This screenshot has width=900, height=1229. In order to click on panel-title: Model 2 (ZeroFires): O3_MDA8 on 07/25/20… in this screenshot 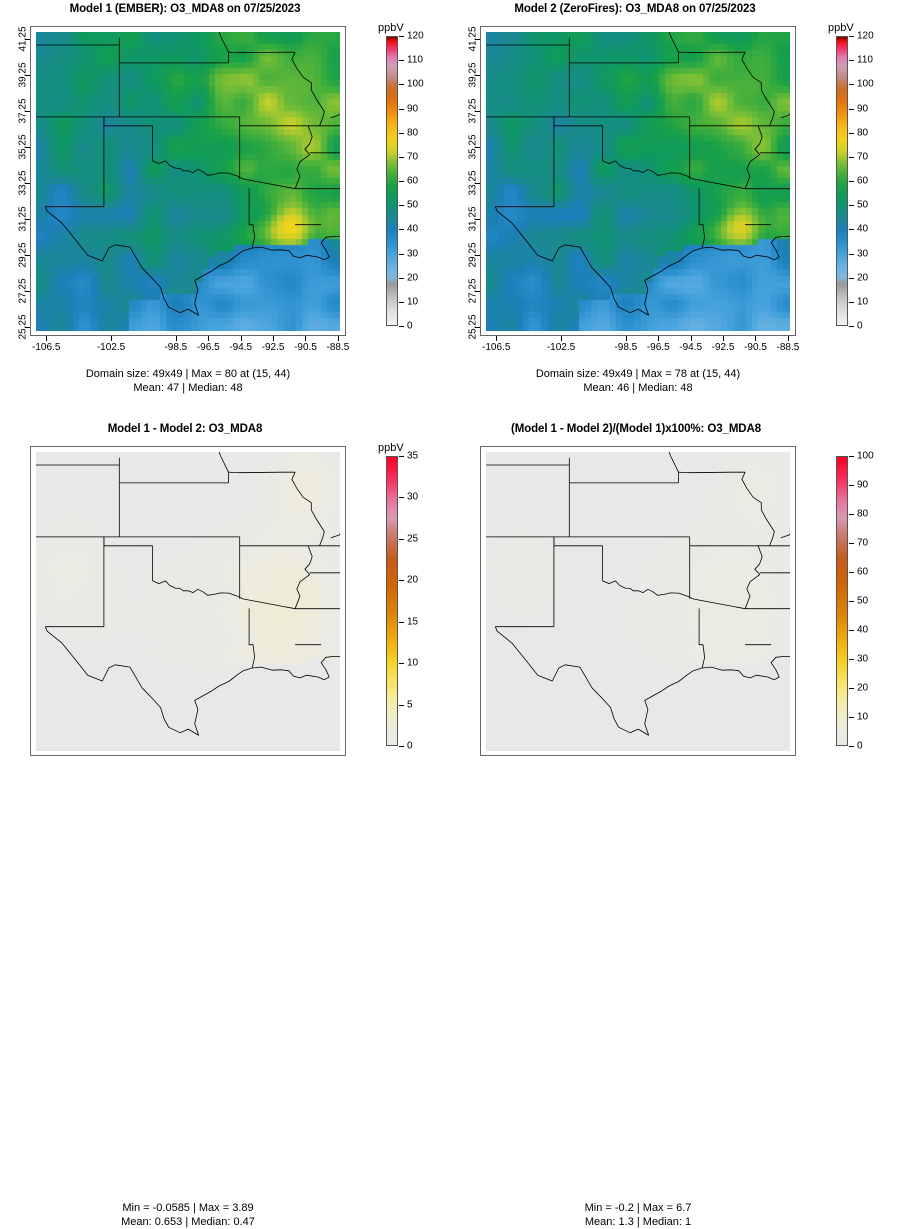, I will do `click(635, 9)`.